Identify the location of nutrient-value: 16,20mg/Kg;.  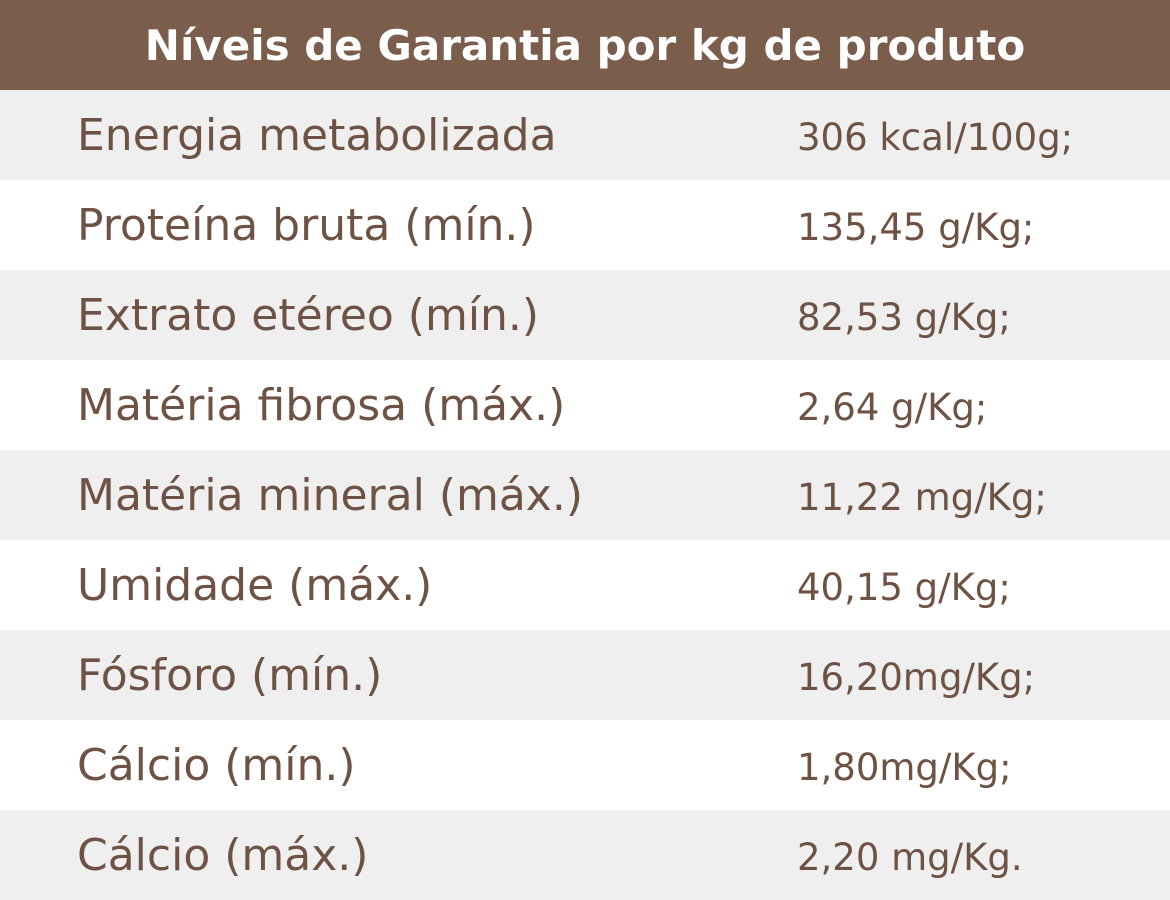
(916, 677).